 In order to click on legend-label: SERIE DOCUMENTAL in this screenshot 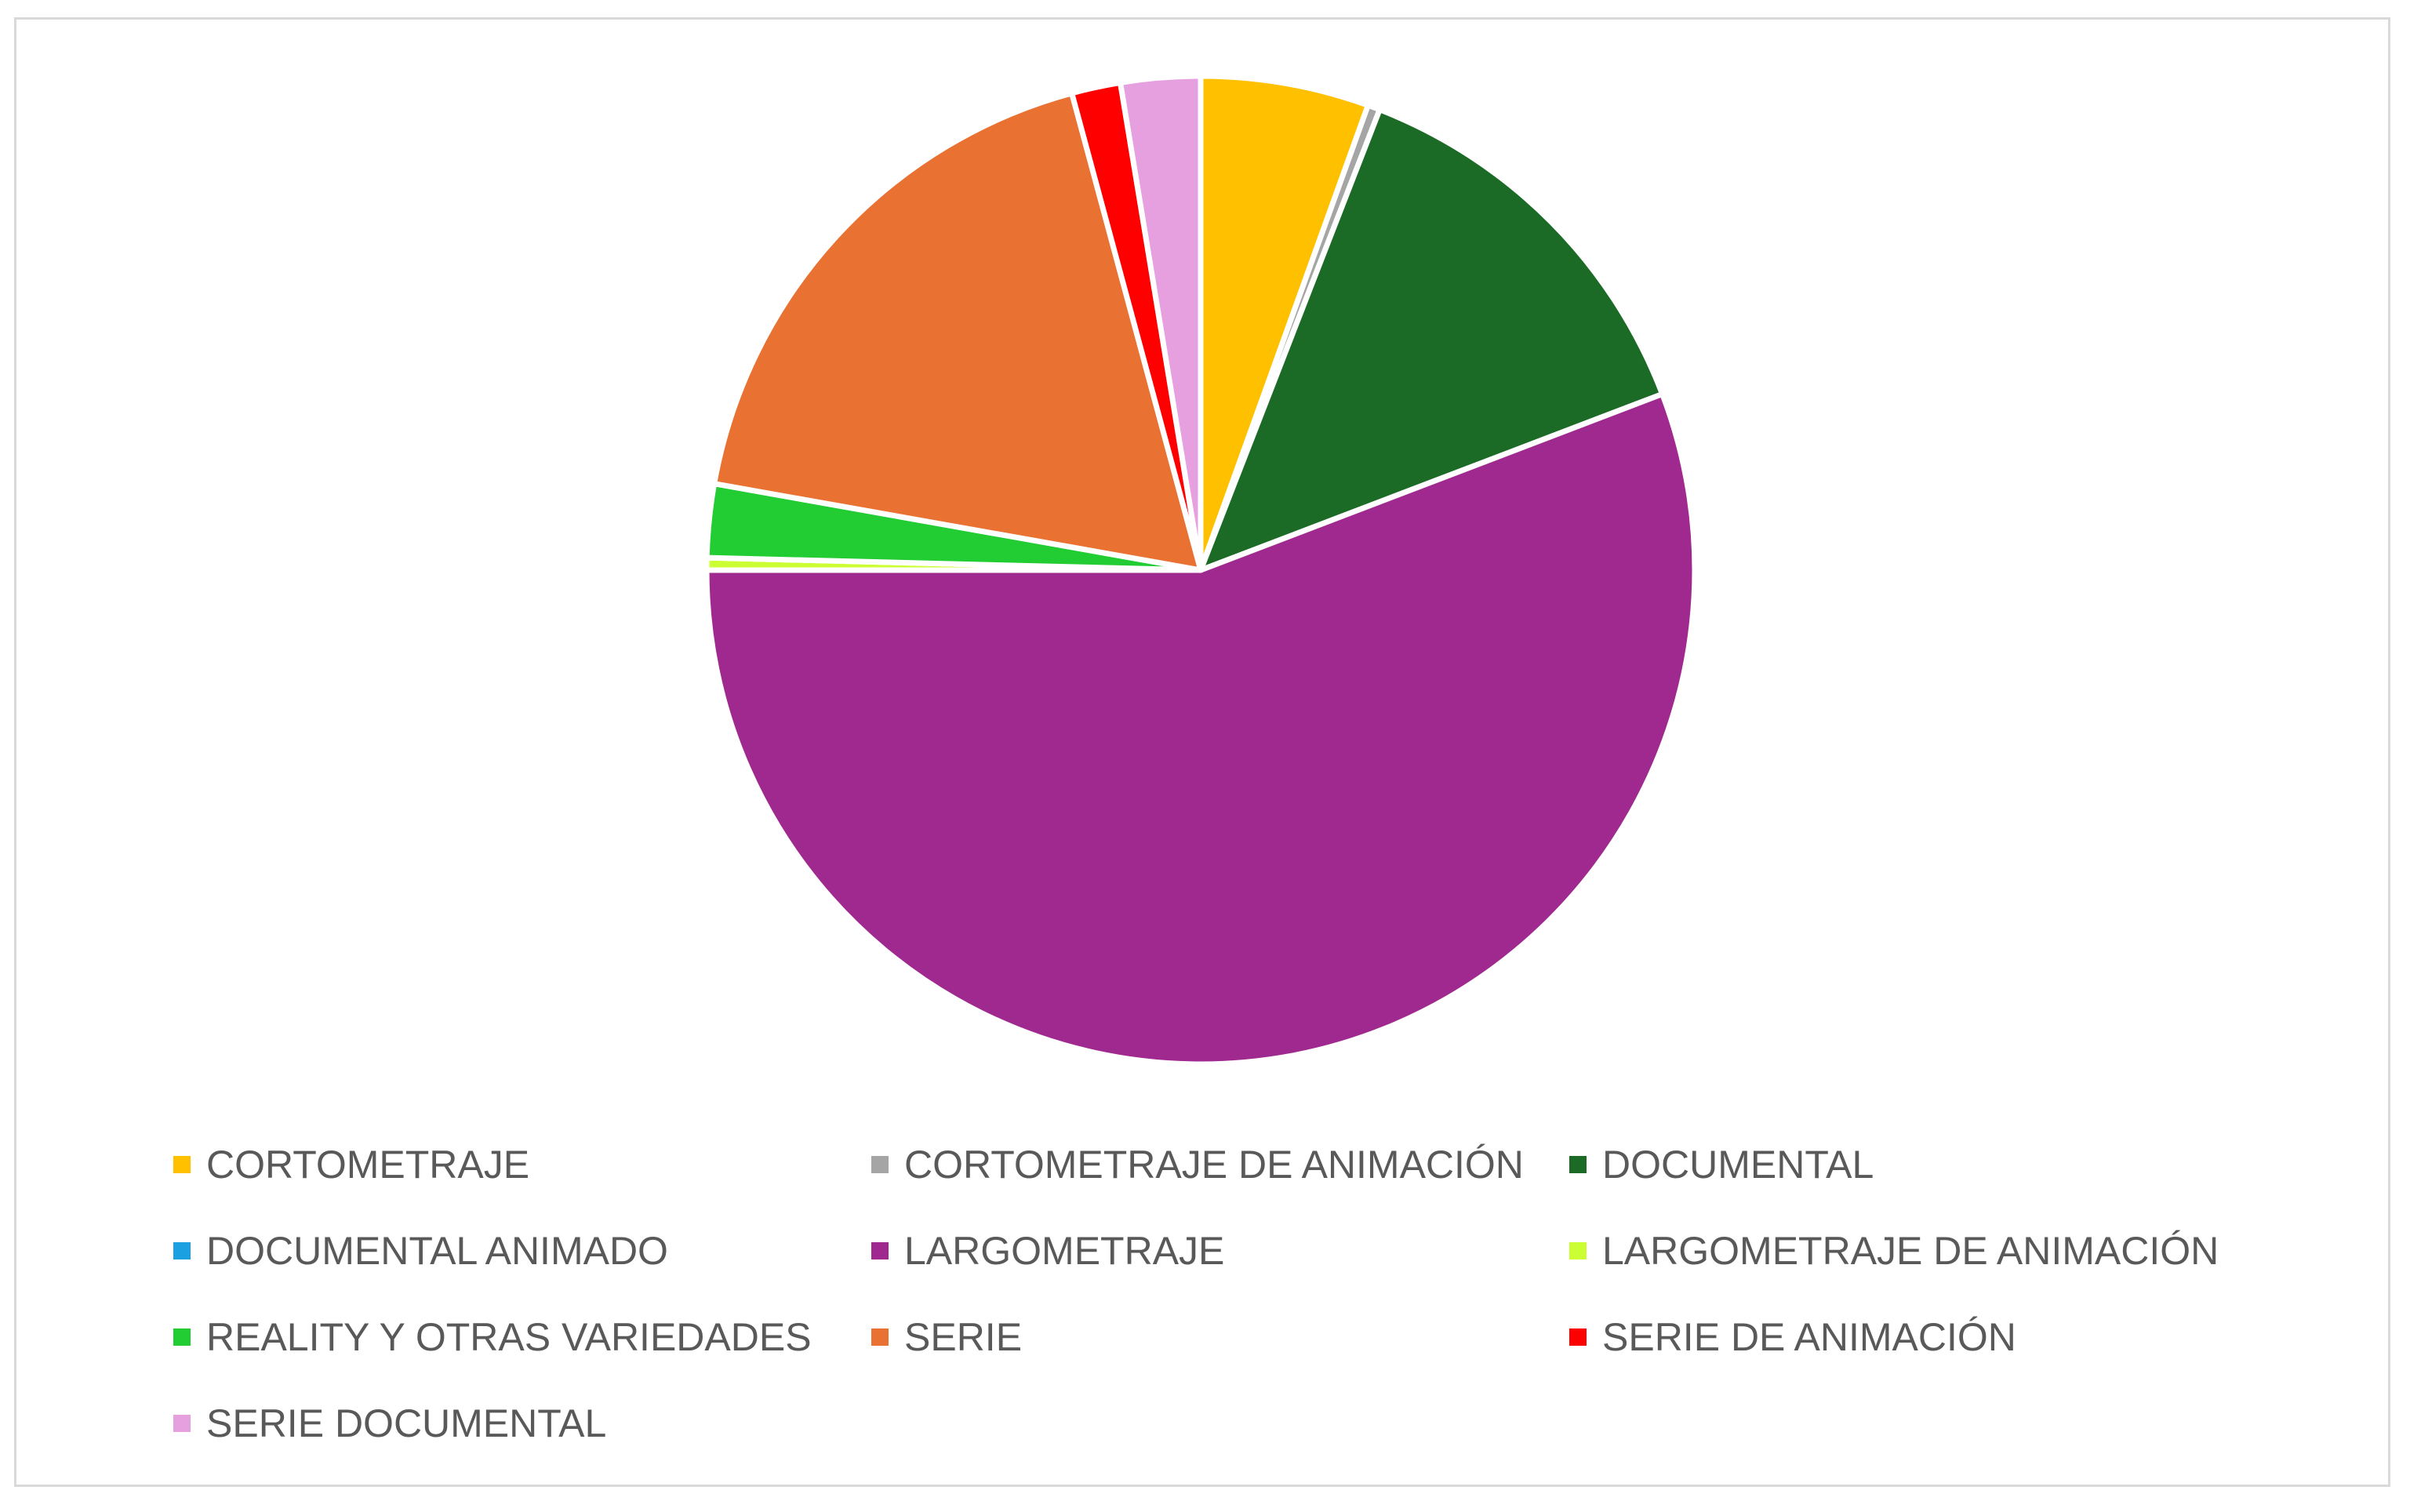, I will do `click(406, 1423)`.